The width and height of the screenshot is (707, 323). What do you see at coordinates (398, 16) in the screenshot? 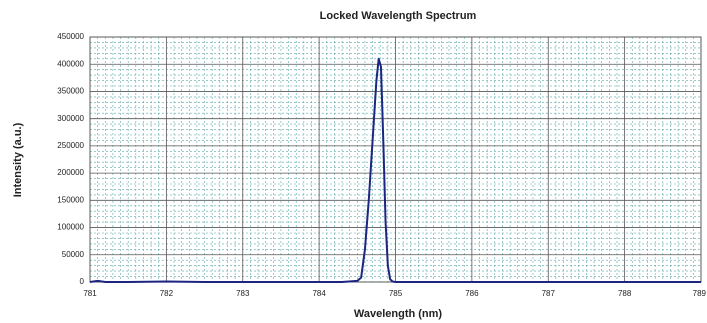
I see `chart-title: Locked Wavelength Spectrum` at bounding box center [398, 16].